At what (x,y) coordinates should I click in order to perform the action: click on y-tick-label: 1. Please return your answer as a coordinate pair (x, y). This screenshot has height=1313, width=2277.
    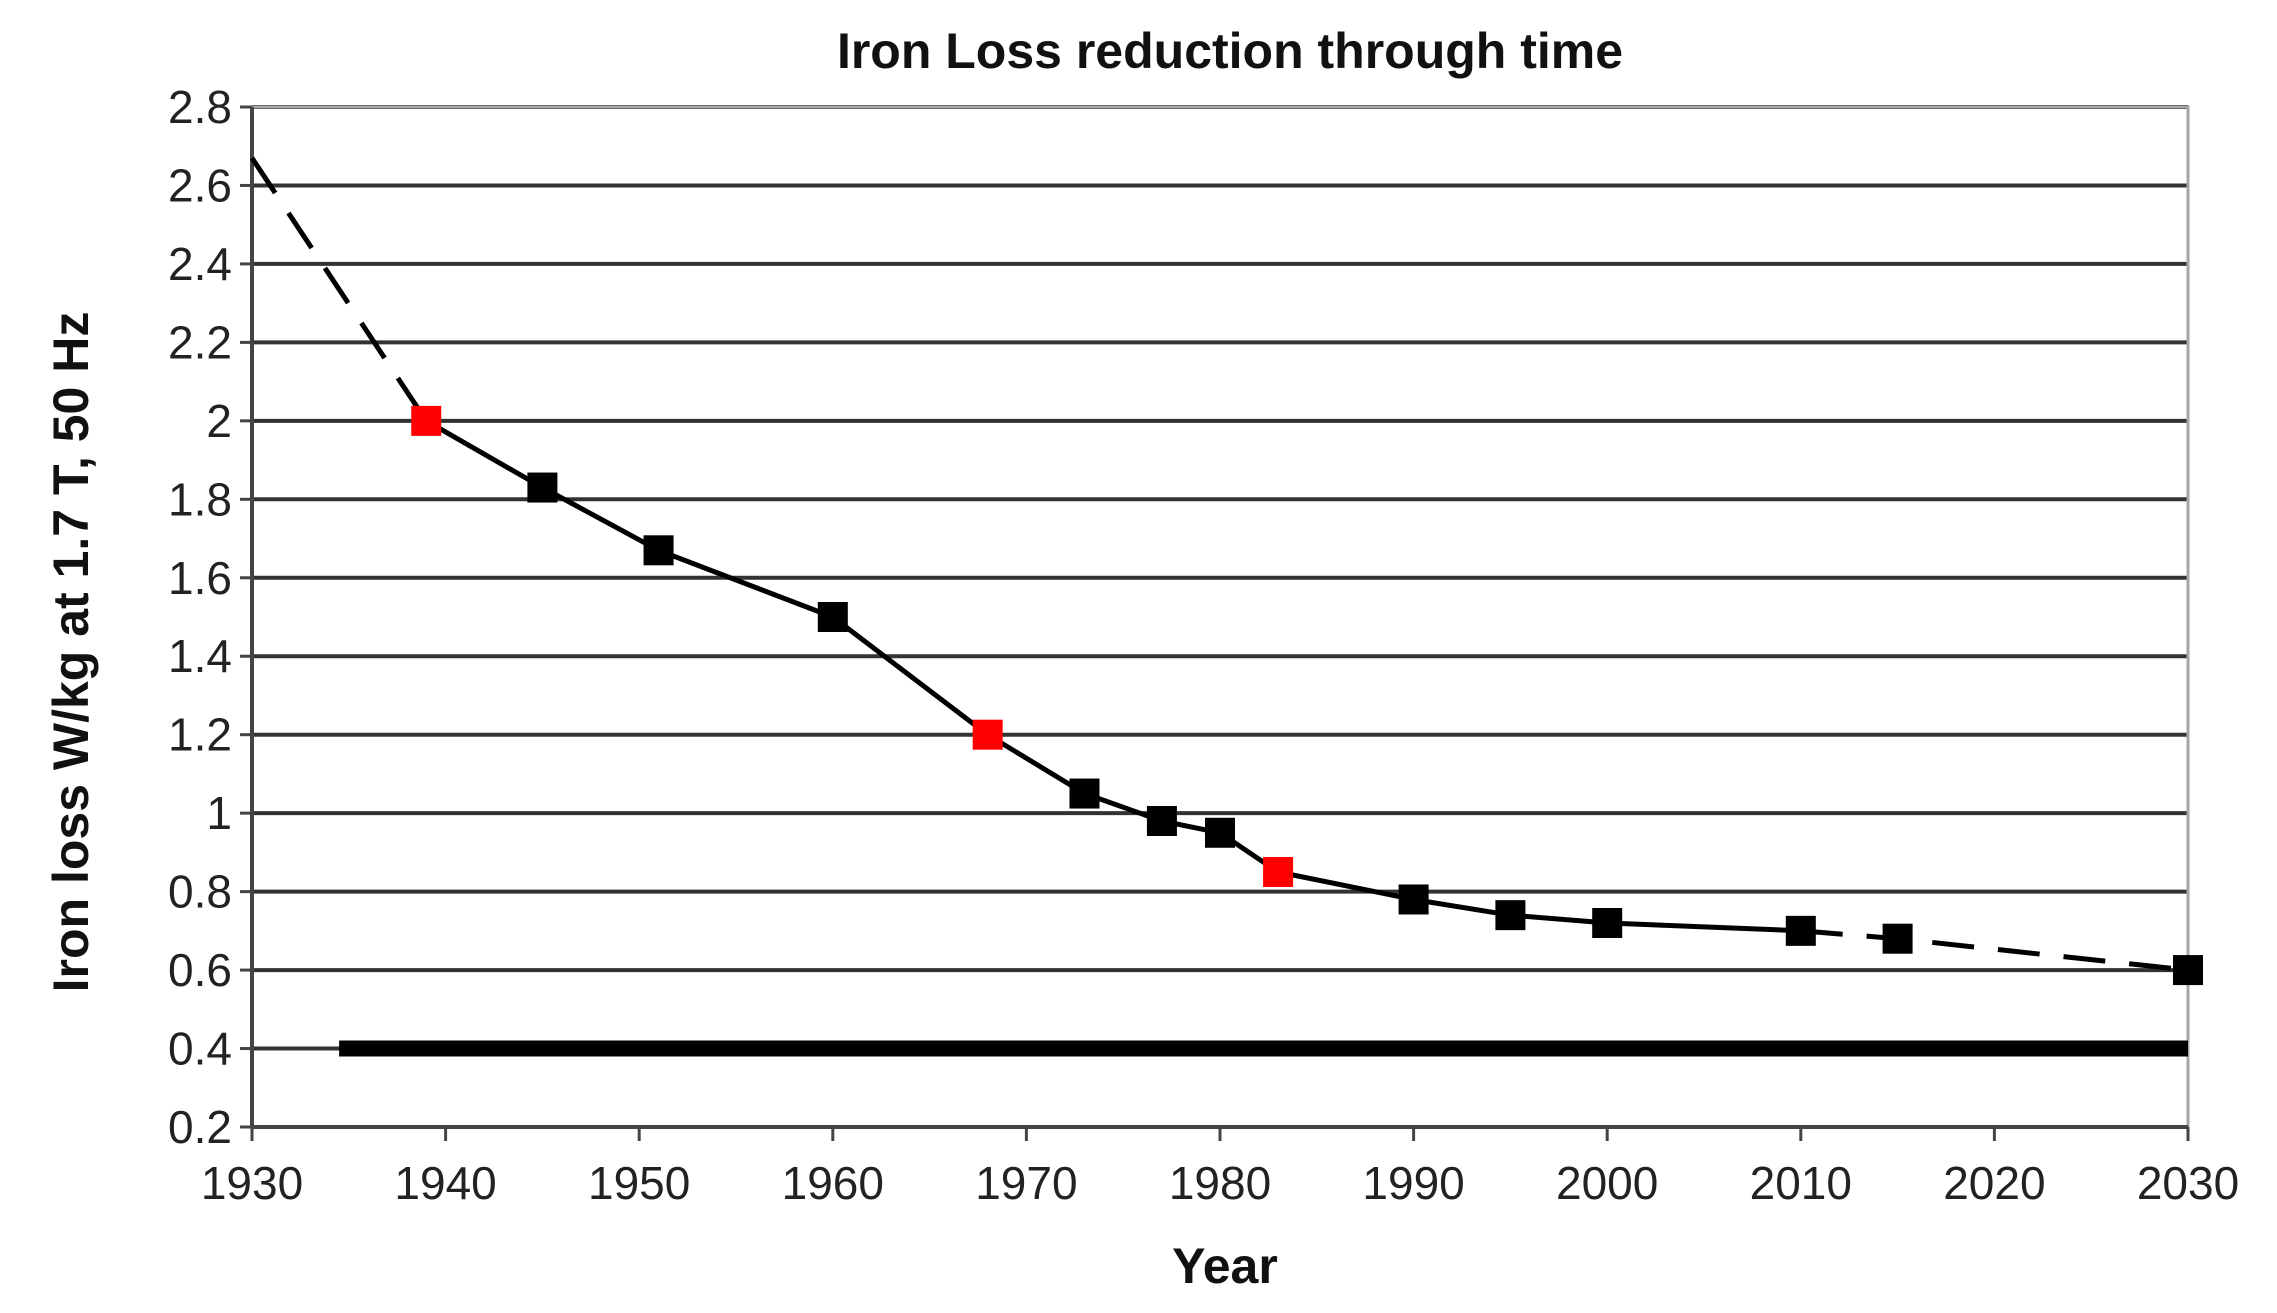
    Looking at the image, I should click on (219, 813).